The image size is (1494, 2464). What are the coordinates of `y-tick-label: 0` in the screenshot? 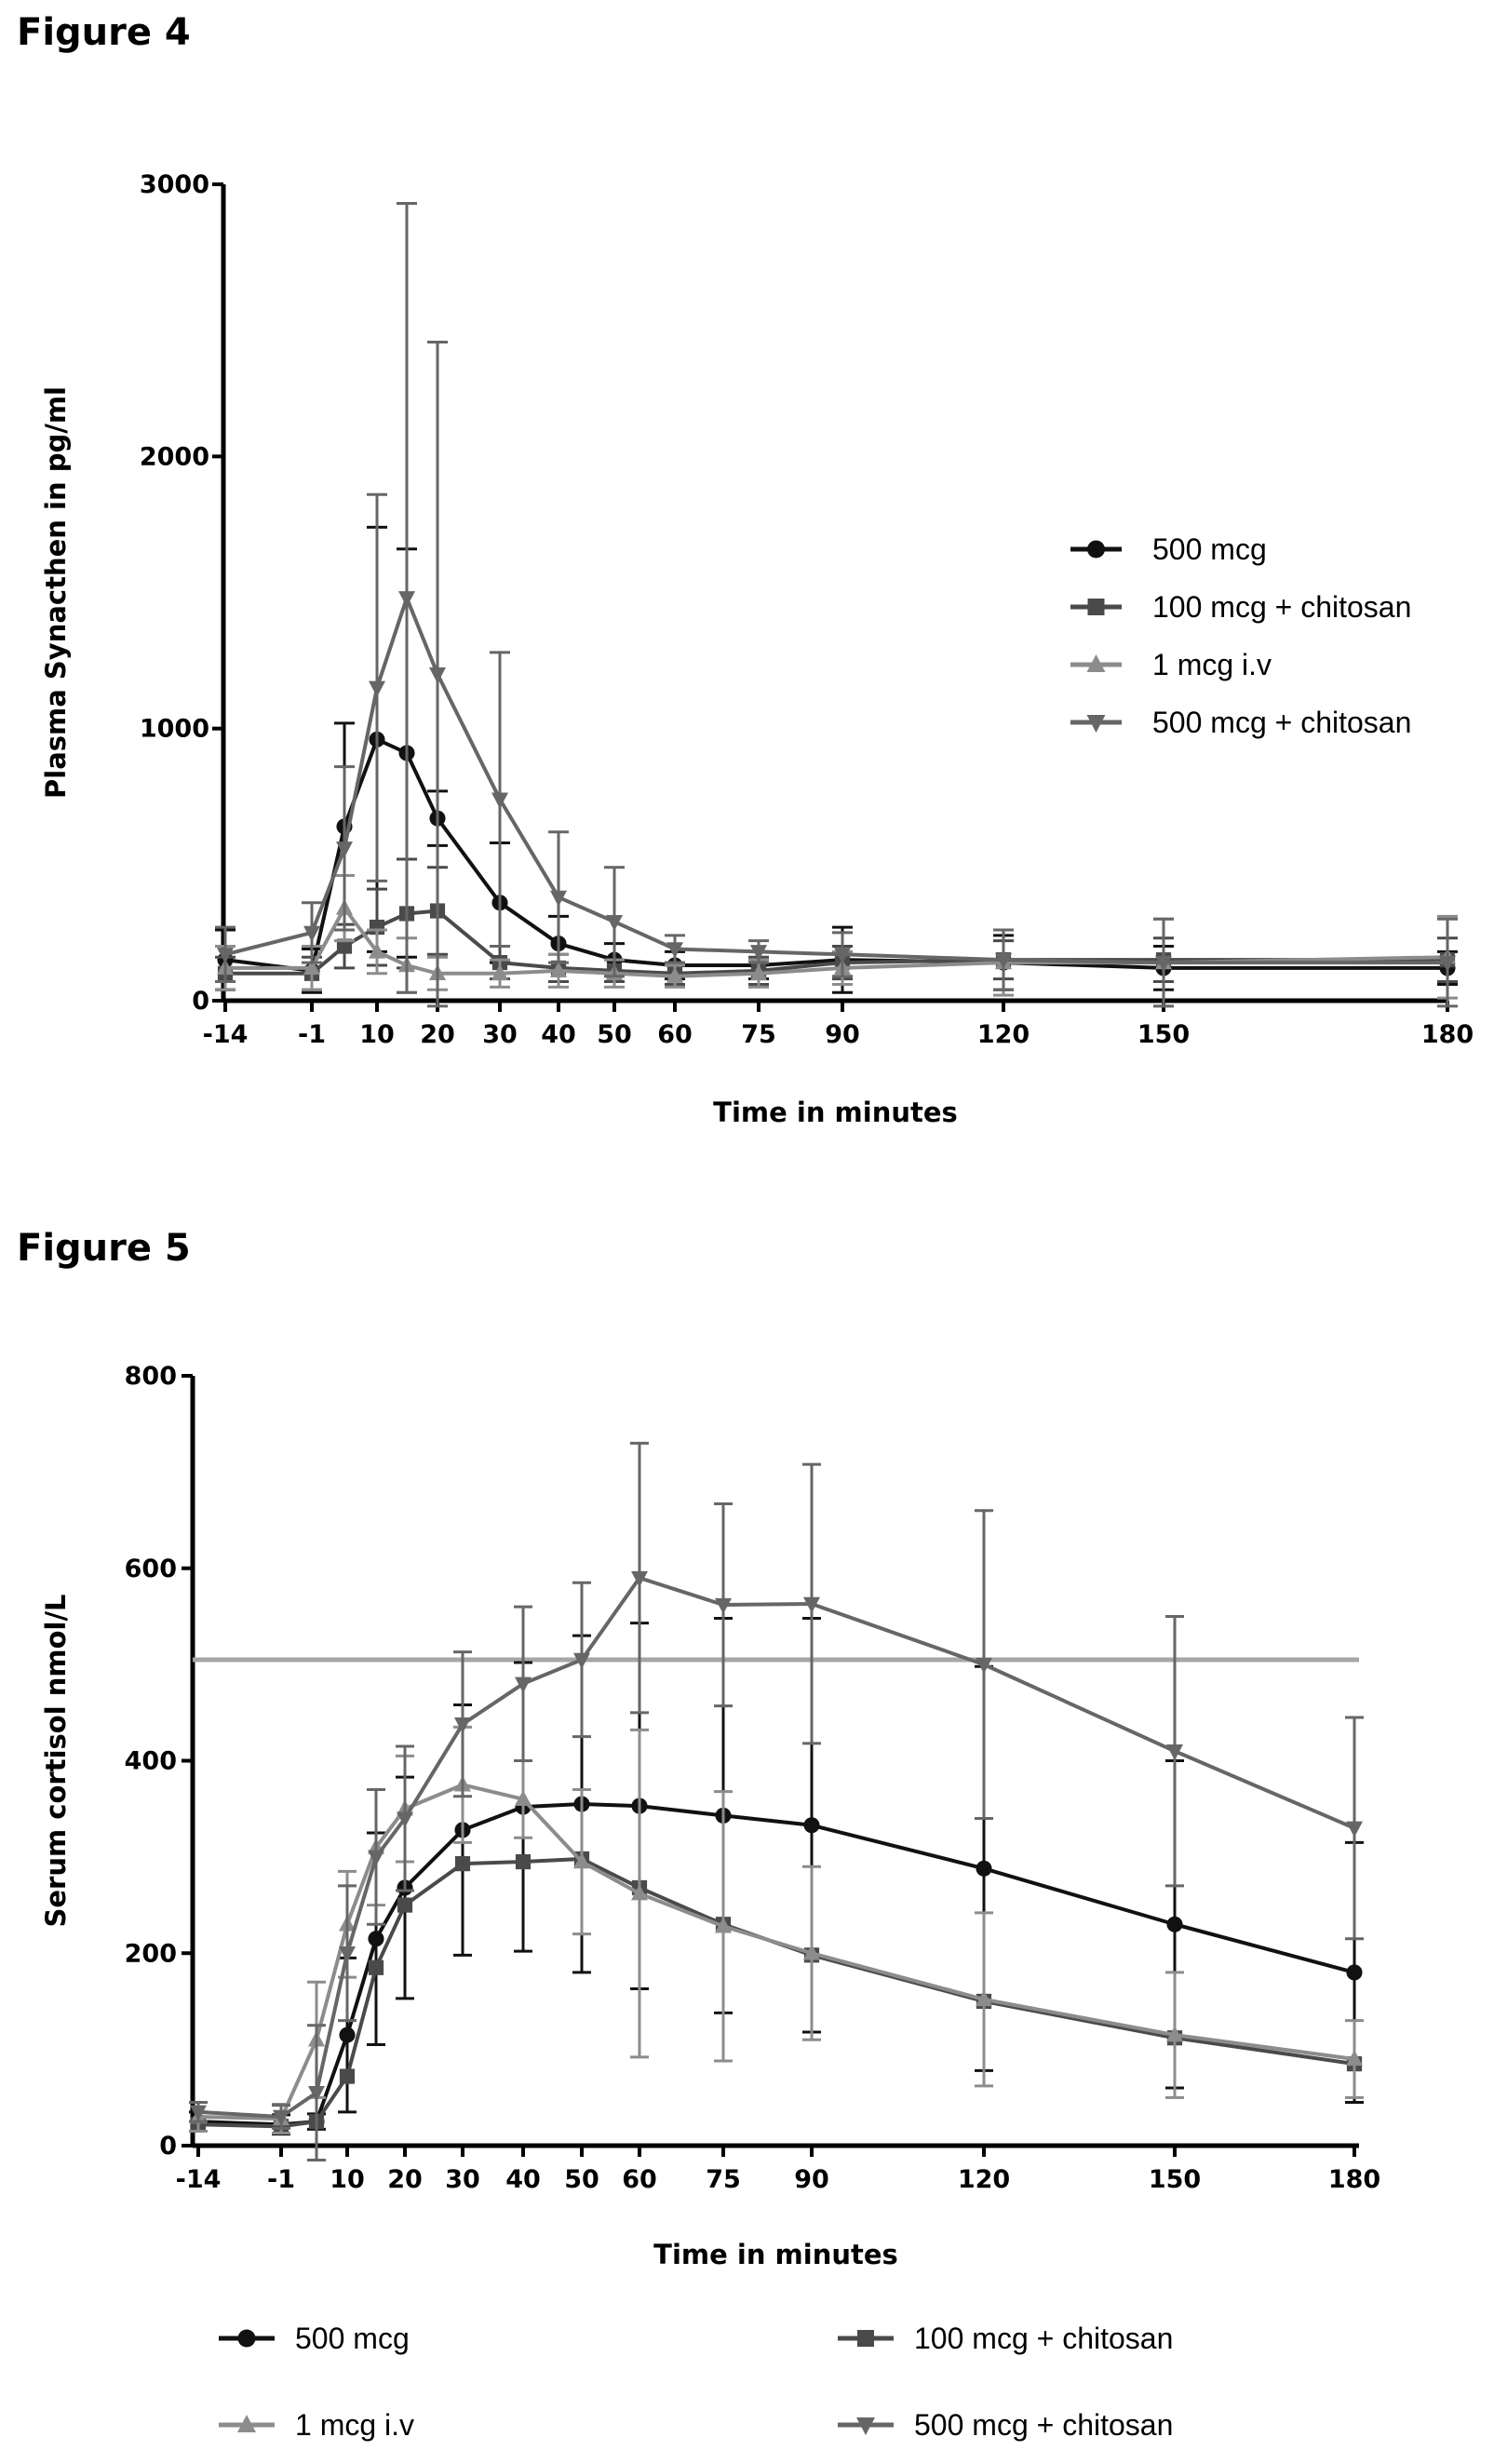 It's located at (200, 1001).